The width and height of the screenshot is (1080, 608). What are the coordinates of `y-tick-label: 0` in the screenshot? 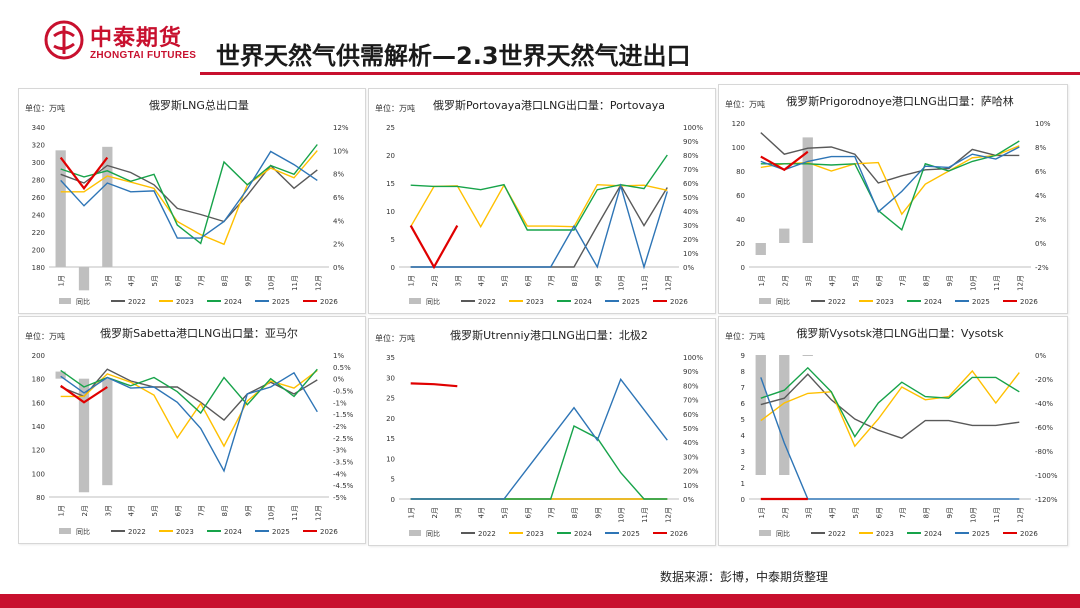 It's located at (393, 268).